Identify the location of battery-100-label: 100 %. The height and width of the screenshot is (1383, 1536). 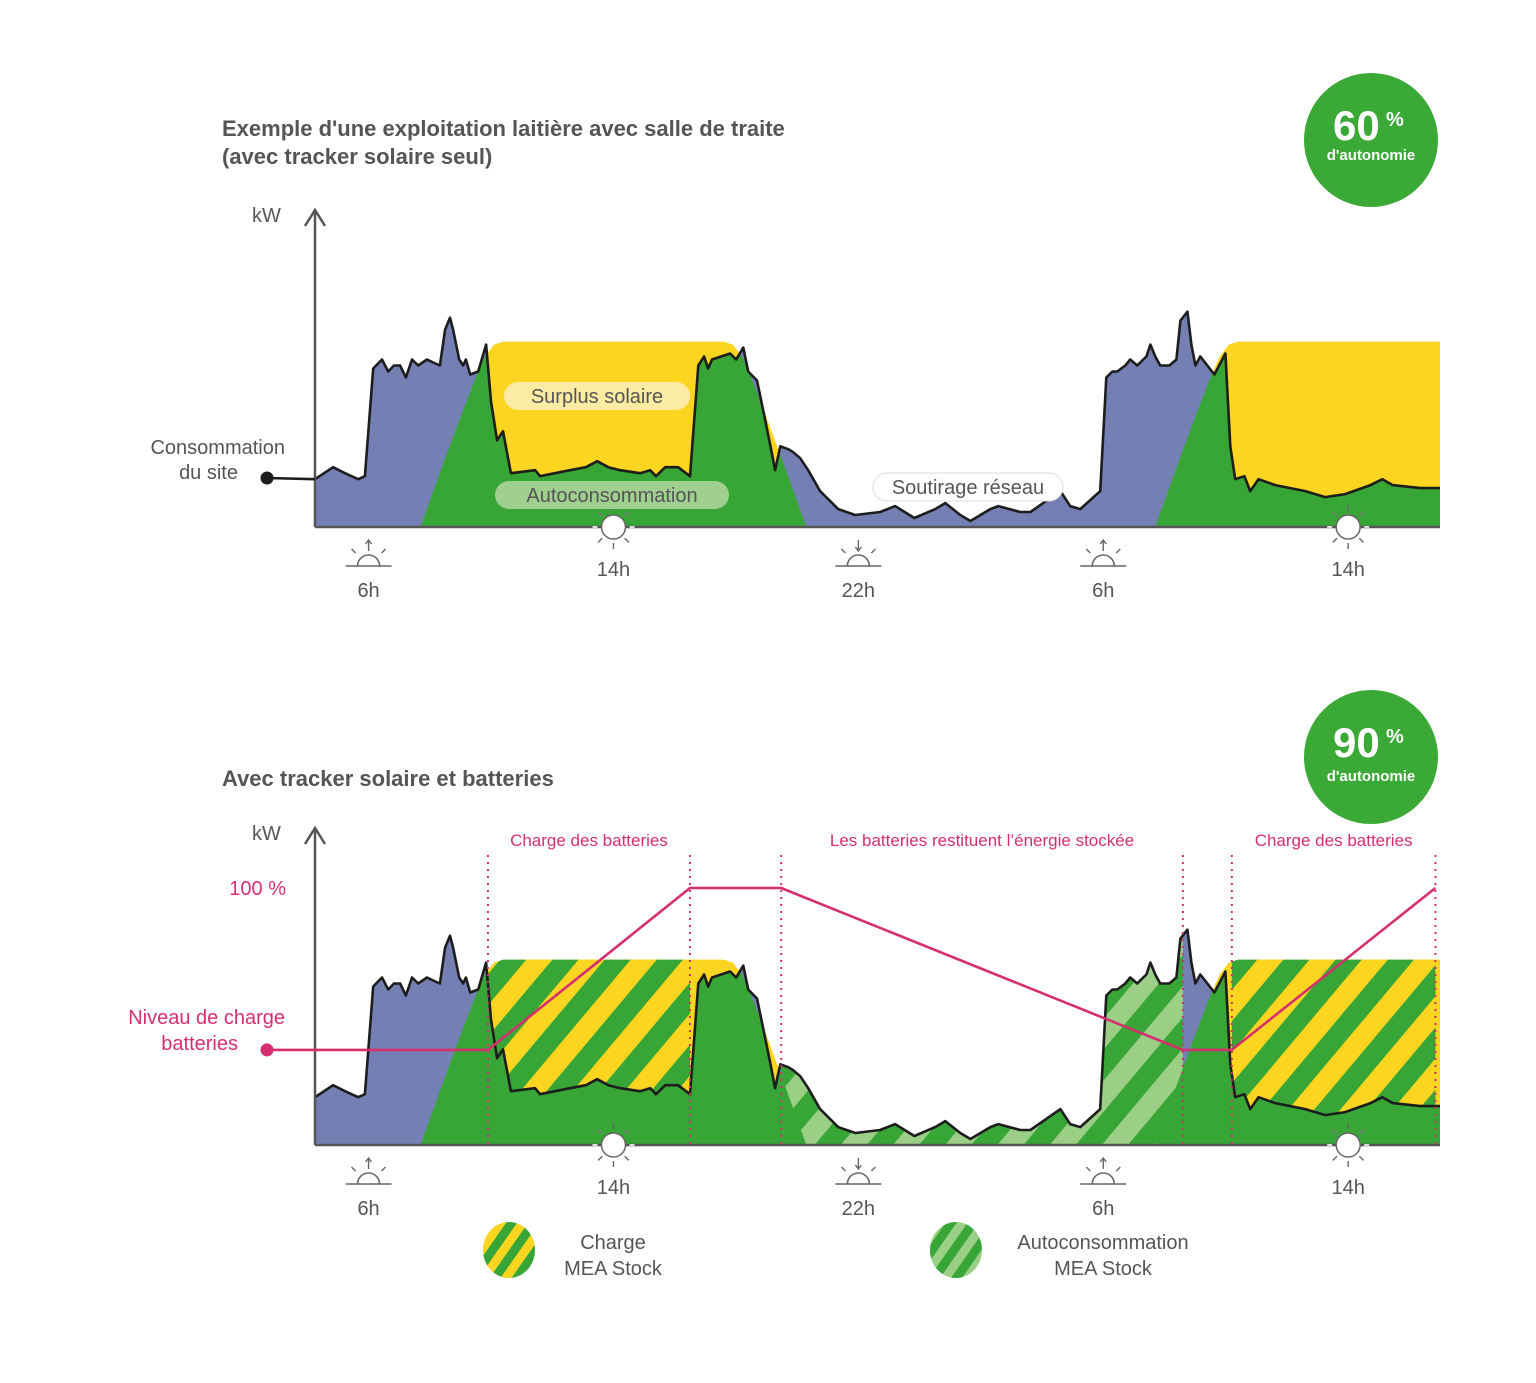
(257, 889).